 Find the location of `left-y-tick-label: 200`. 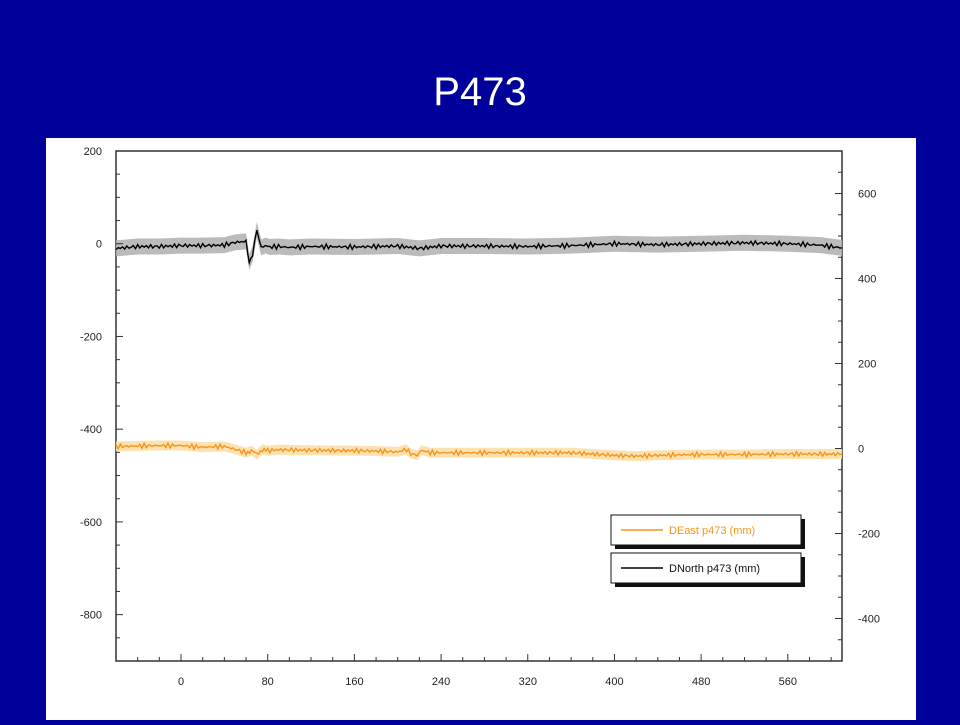

left-y-tick-label: 200 is located at coordinates (93, 152).